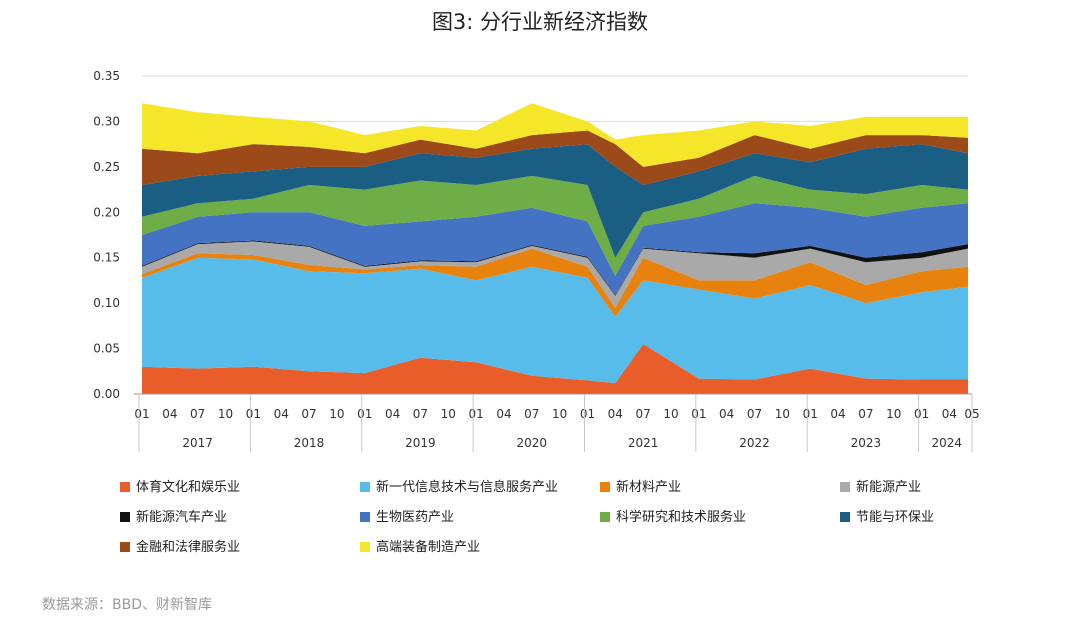  I want to click on legend-item: 新能源产业, so click(880, 485).